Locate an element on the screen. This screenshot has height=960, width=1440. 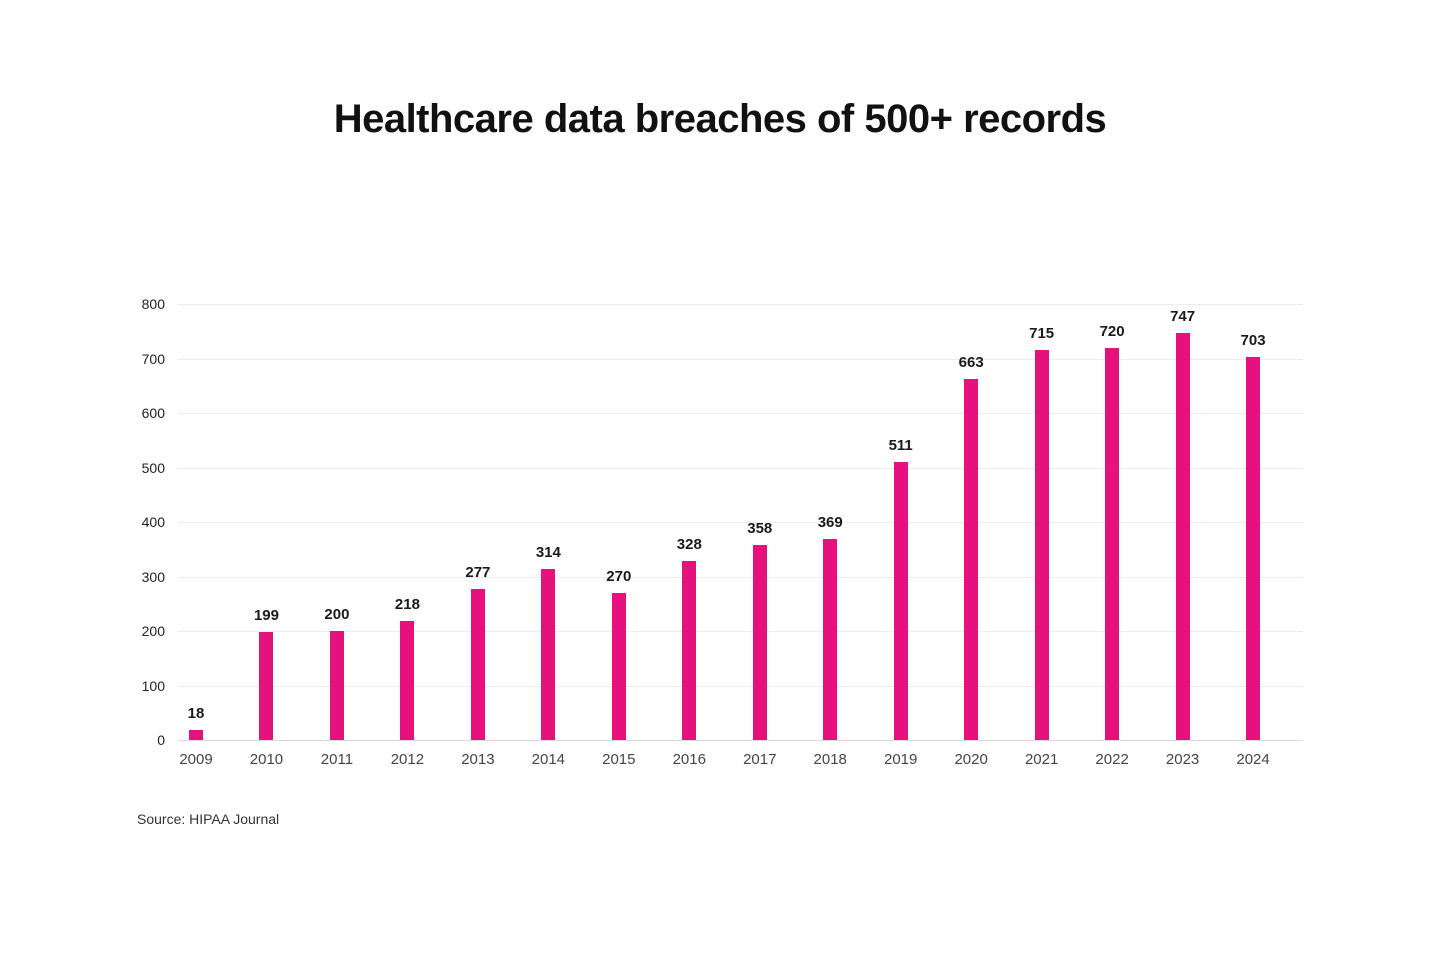
x-tick-label: 2015 is located at coordinates (619, 759).